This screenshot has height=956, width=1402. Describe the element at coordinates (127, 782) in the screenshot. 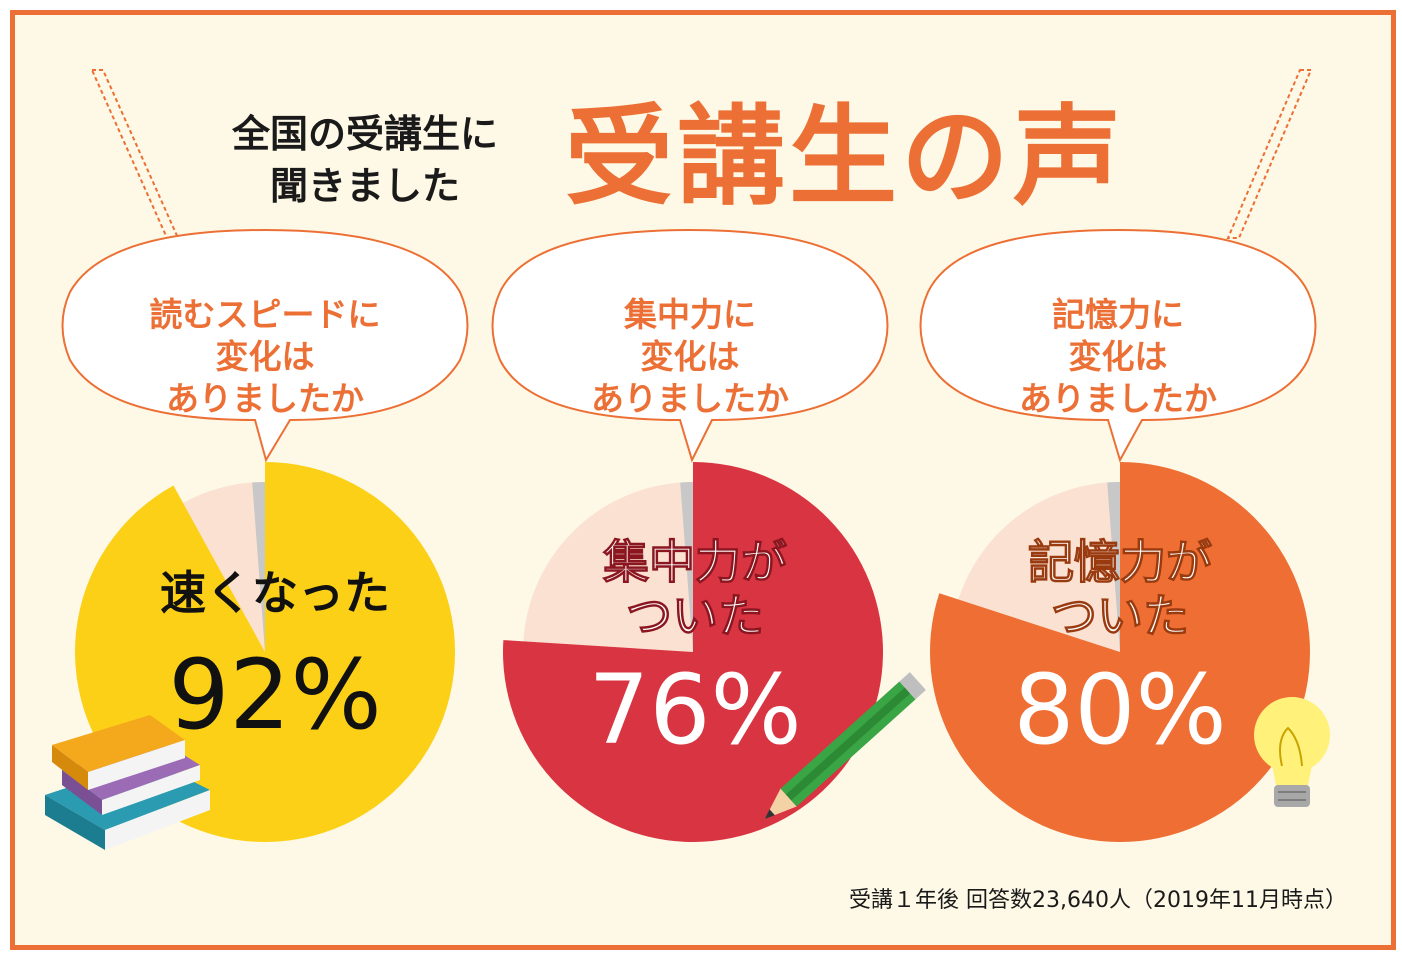

I see `books-icon` at that location.